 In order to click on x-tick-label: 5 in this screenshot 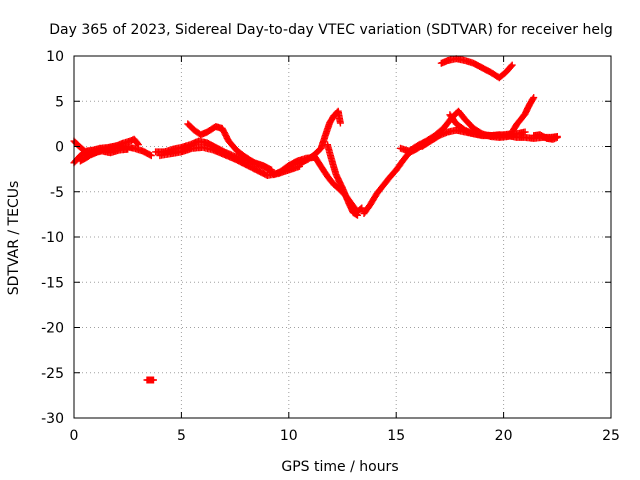, I will do `click(181, 436)`.